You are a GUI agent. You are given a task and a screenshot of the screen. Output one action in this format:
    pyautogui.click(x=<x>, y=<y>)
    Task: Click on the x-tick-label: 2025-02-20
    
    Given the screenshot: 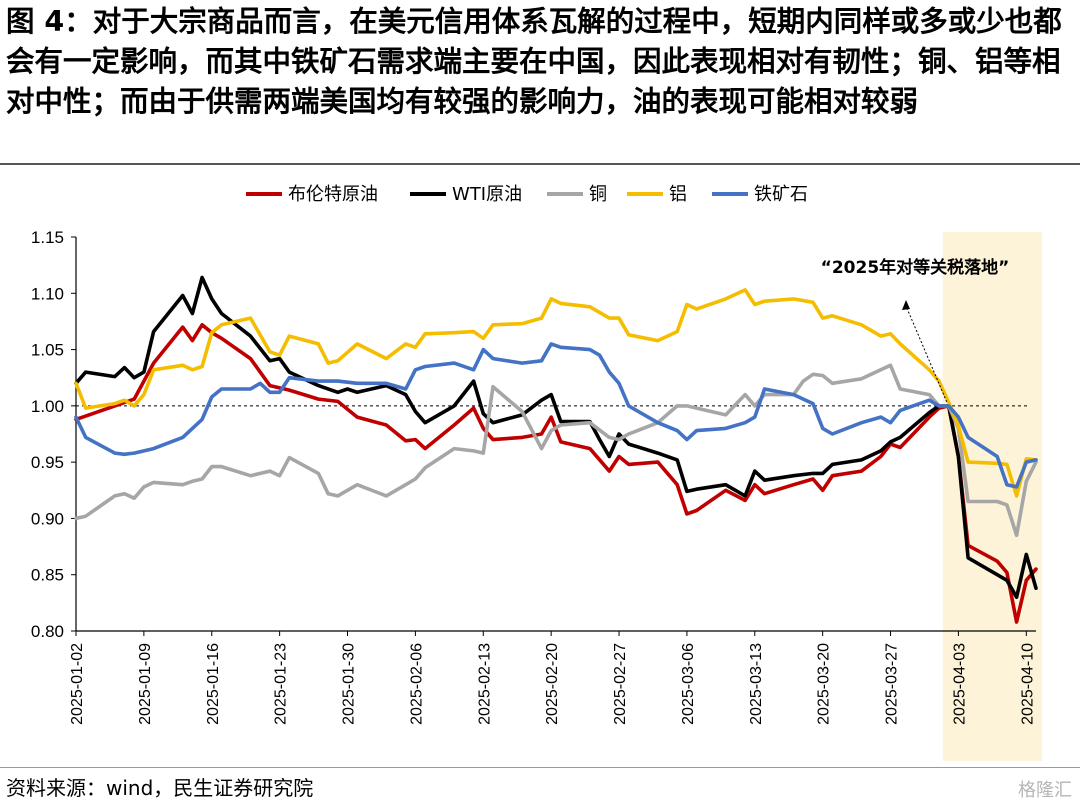 What is the action you would take?
    pyautogui.click(x=552, y=684)
    